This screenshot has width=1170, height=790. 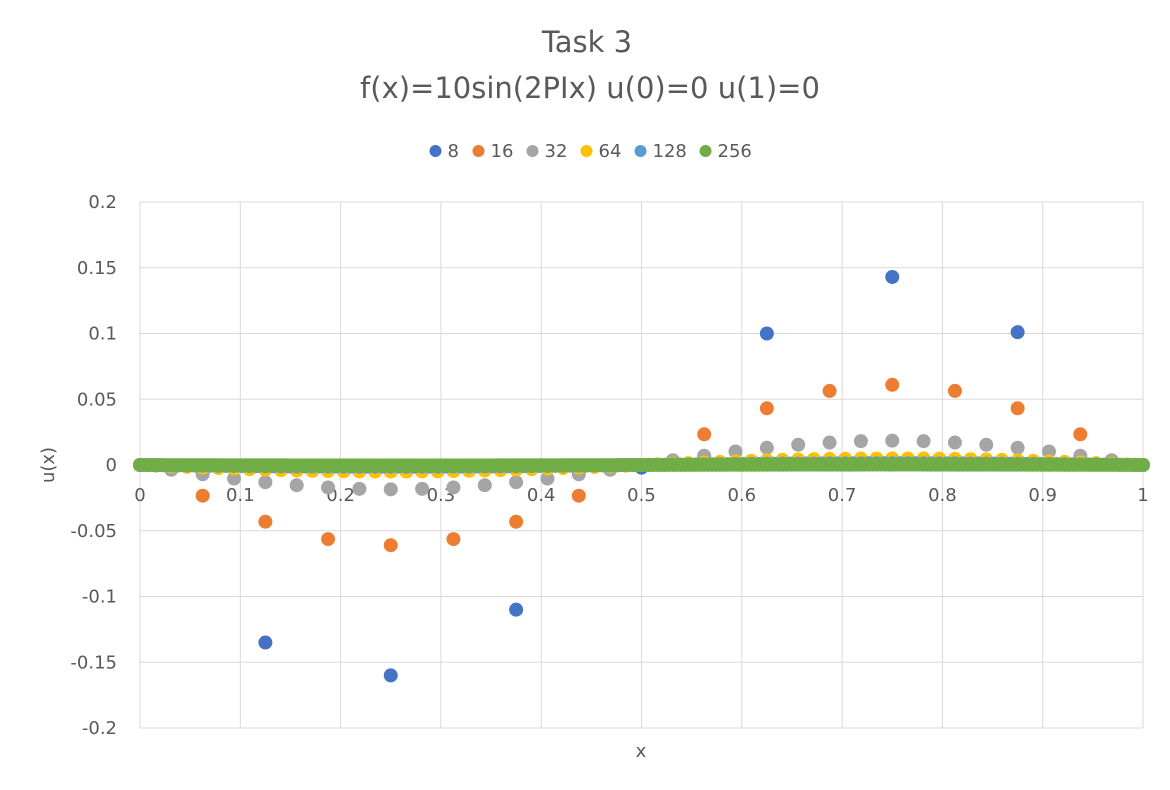 I want to click on x-axis-title: x, so click(x=641, y=751).